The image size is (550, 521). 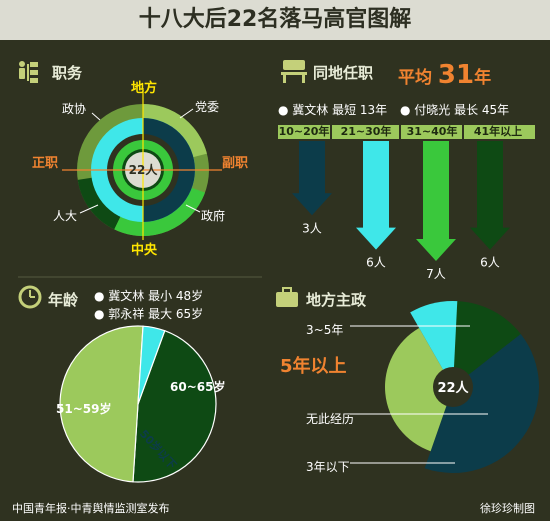 What do you see at coordinates (498, 131) in the screenshot?
I see `tenure-category-label: 41年以上` at bounding box center [498, 131].